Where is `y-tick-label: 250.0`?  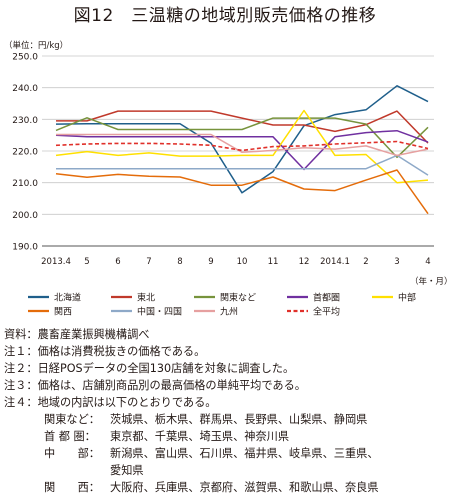 y-tick-label: 250.0 is located at coordinates (25, 58).